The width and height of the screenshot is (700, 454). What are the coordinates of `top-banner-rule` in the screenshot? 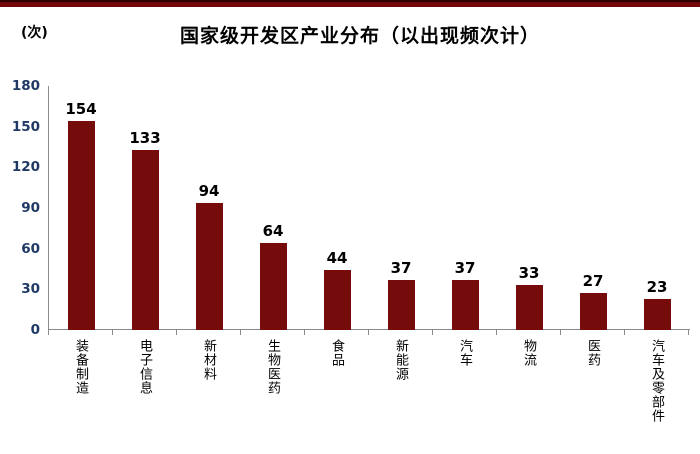 It's located at (350, 3).